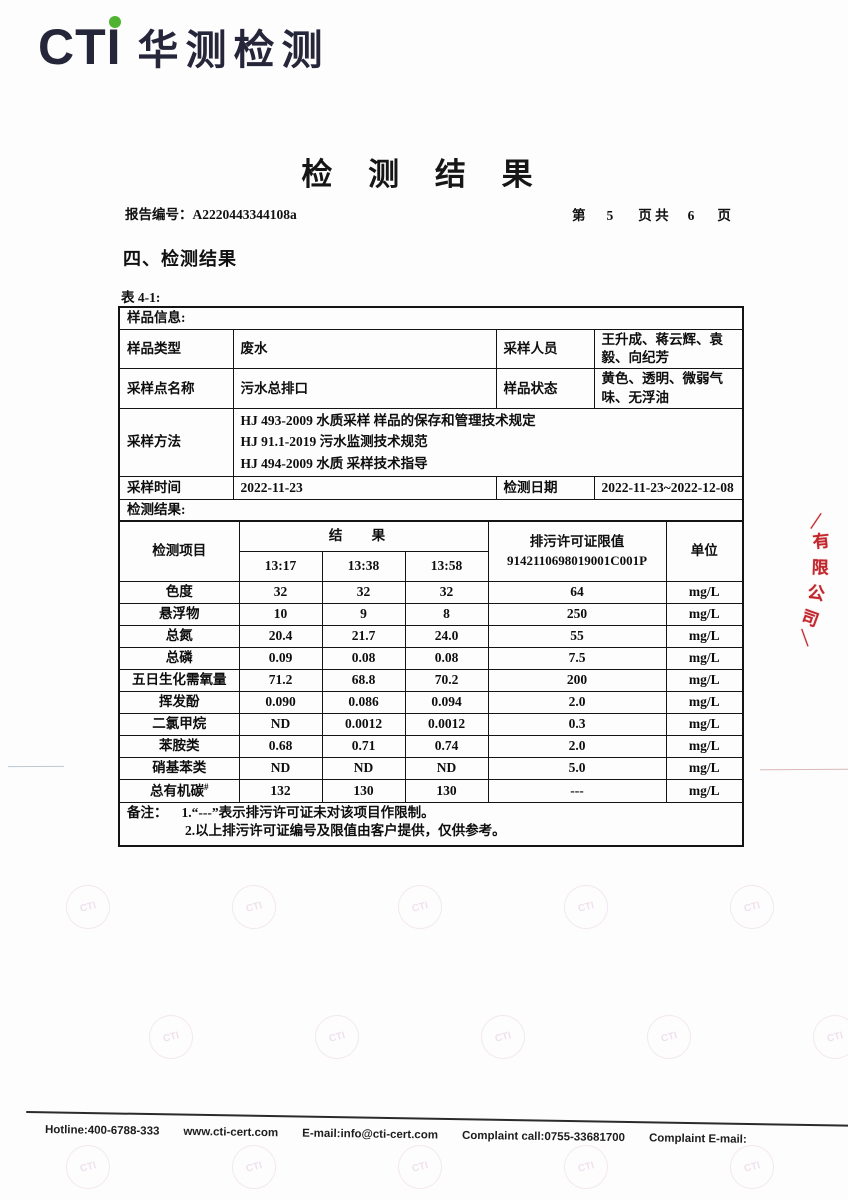  Describe the element at coordinates (363, 702) in the screenshot. I see `result-value: 0.086` at that location.